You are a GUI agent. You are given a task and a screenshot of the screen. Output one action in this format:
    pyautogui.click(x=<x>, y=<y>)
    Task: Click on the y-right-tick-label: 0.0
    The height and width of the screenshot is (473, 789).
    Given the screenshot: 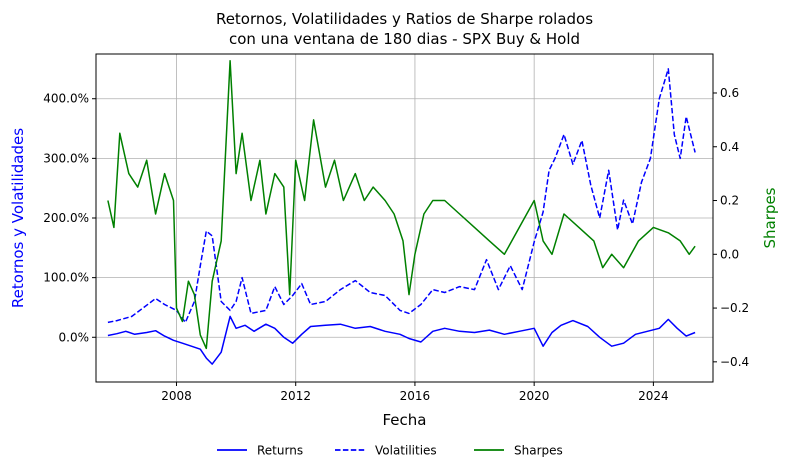 What is the action you would take?
    pyautogui.click(x=729, y=254)
    